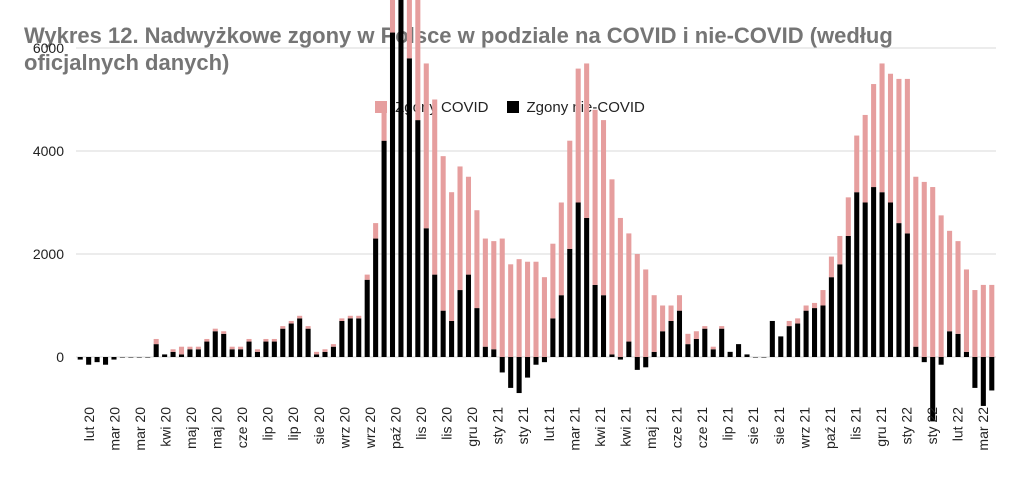  What do you see at coordinates (165, 427) in the screenshot?
I see `x-tick-label: kwi 20` at bounding box center [165, 427].